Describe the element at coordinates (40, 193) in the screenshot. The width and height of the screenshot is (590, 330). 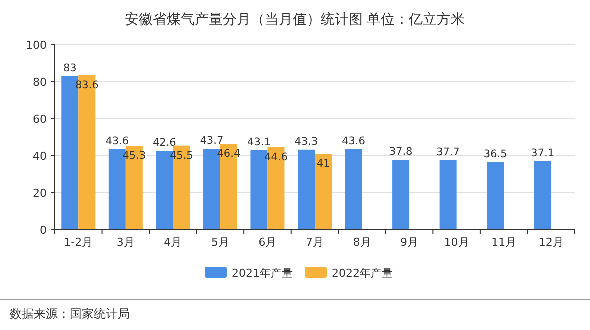
I see `y-tick-label: 20` at that location.